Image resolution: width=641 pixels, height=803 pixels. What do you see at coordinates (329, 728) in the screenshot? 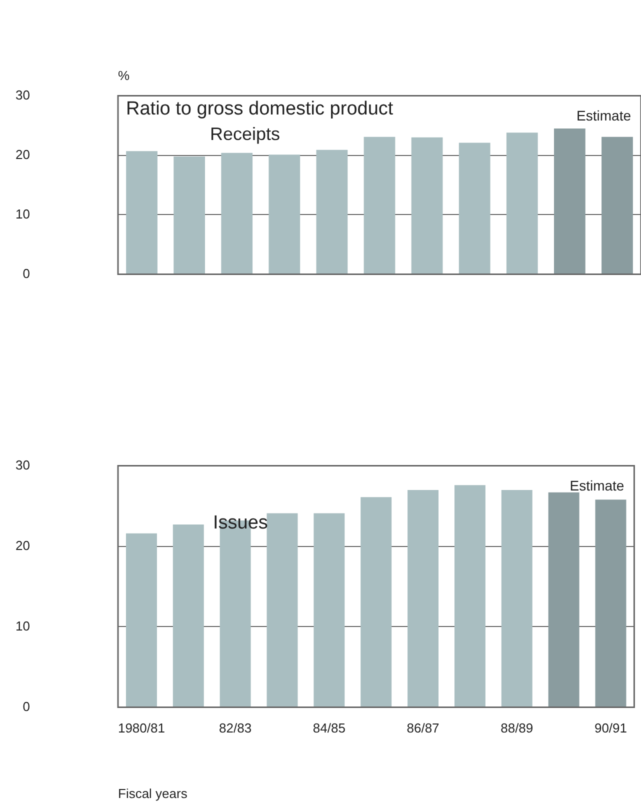
I see `x-tick-label: 84/85` at bounding box center [329, 728].